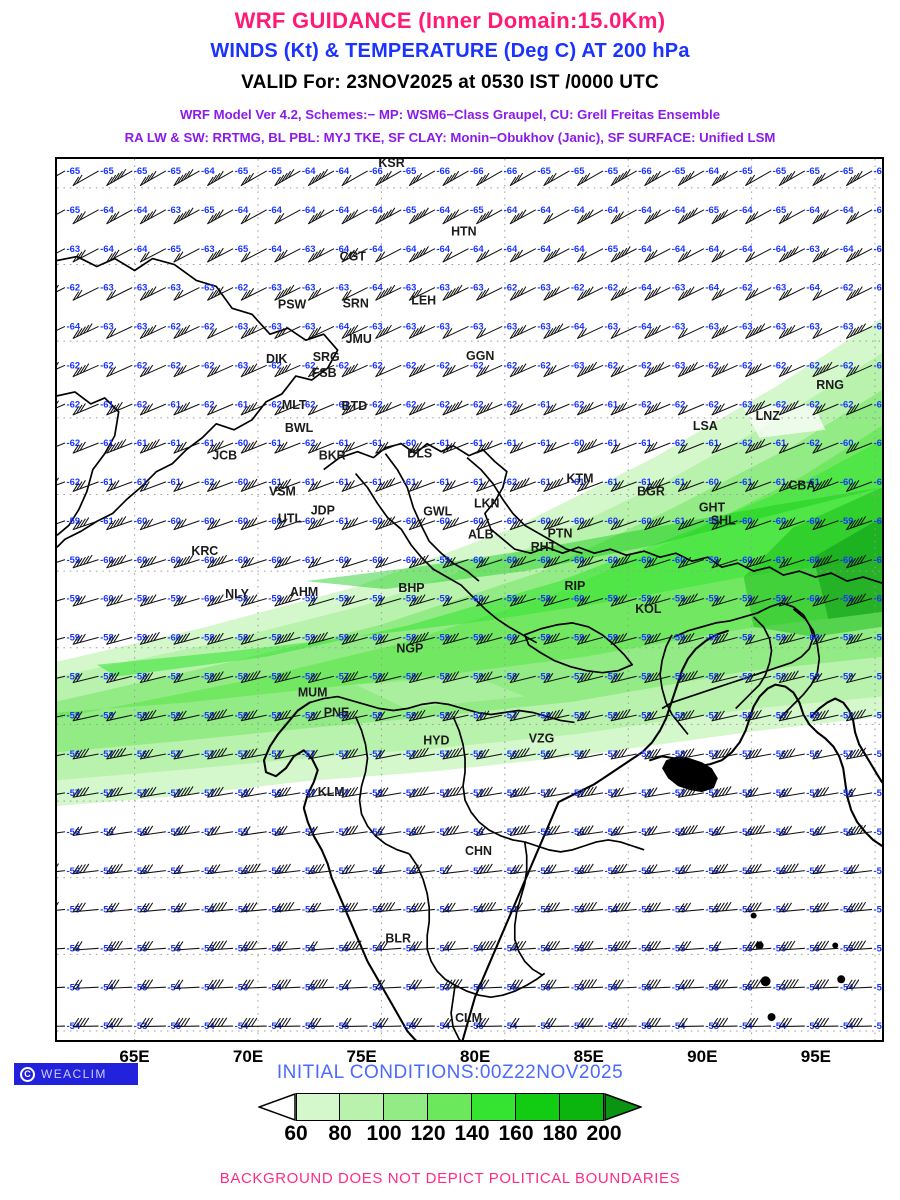  Describe the element at coordinates (464, 232) in the screenshot. I see `city-label: HTN` at that location.